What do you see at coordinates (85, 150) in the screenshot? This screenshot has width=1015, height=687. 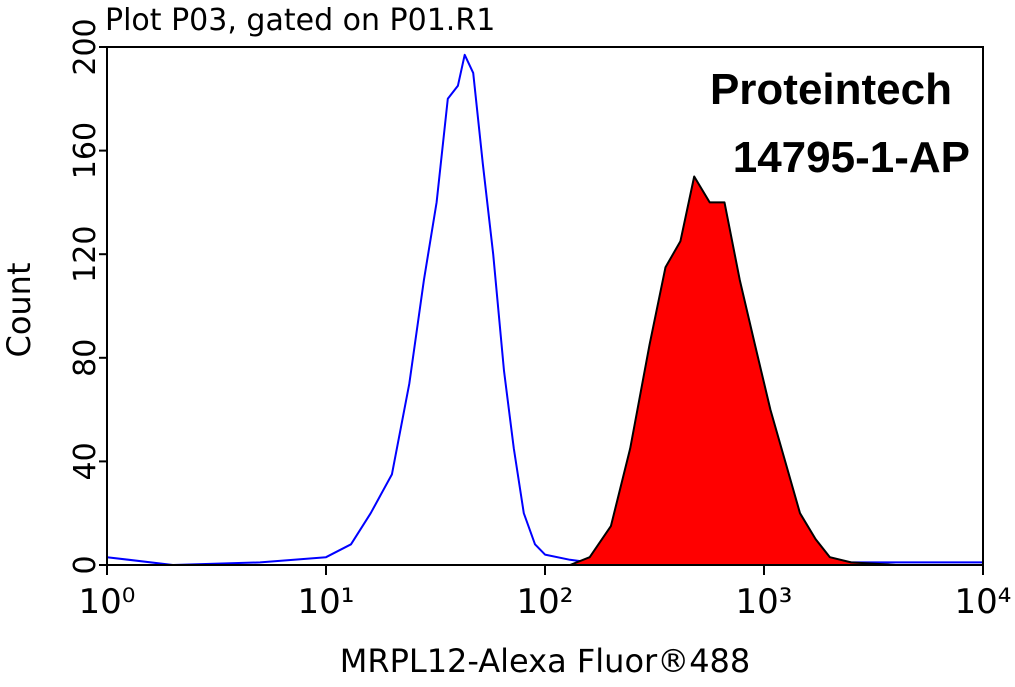 I see `y-tick-label: 160` at bounding box center [85, 150].